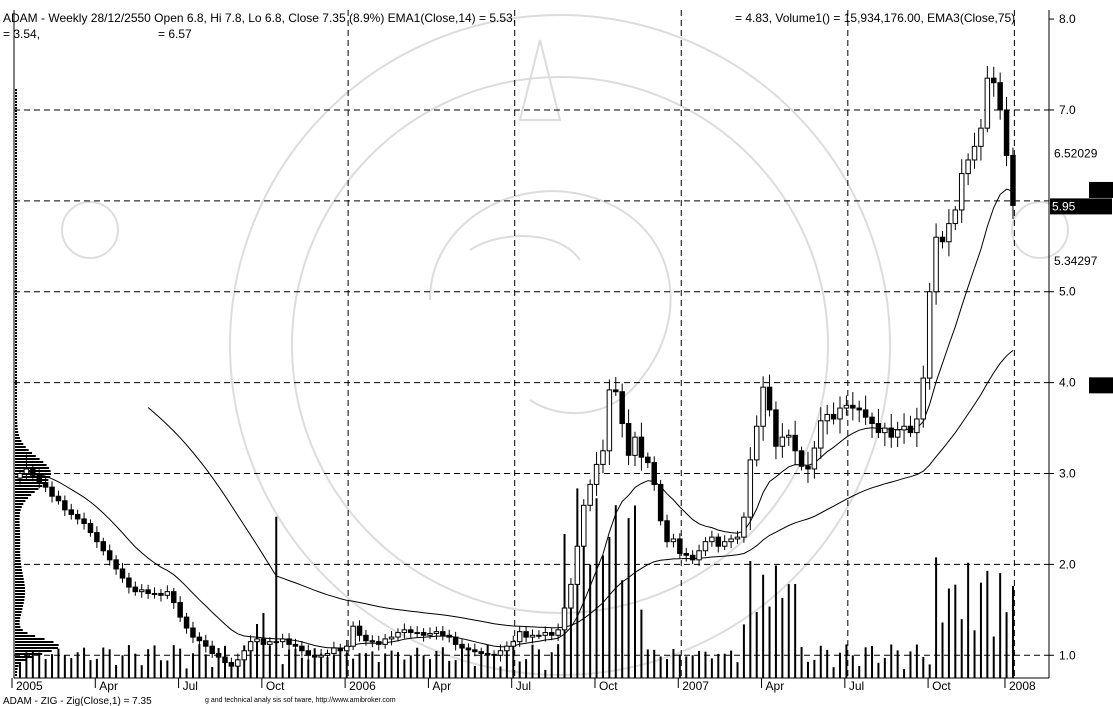 The width and height of the screenshot is (1113, 706). I want to click on y-tick-label: 4.0, so click(1067, 383).